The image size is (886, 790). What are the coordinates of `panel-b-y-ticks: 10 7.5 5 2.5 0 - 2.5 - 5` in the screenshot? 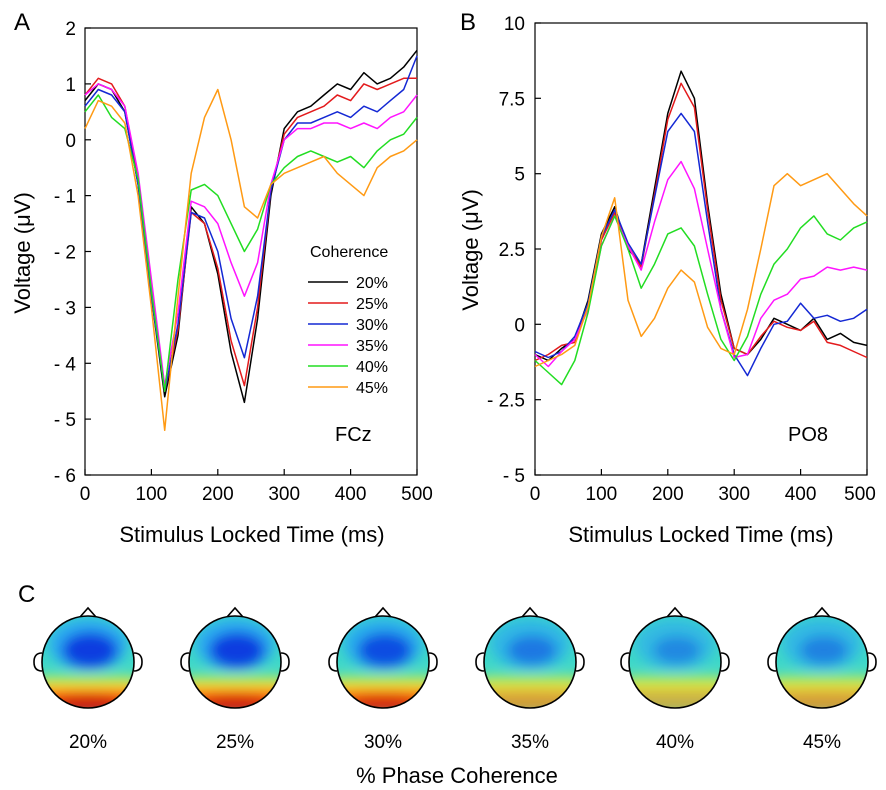 It's located at (514, 250).